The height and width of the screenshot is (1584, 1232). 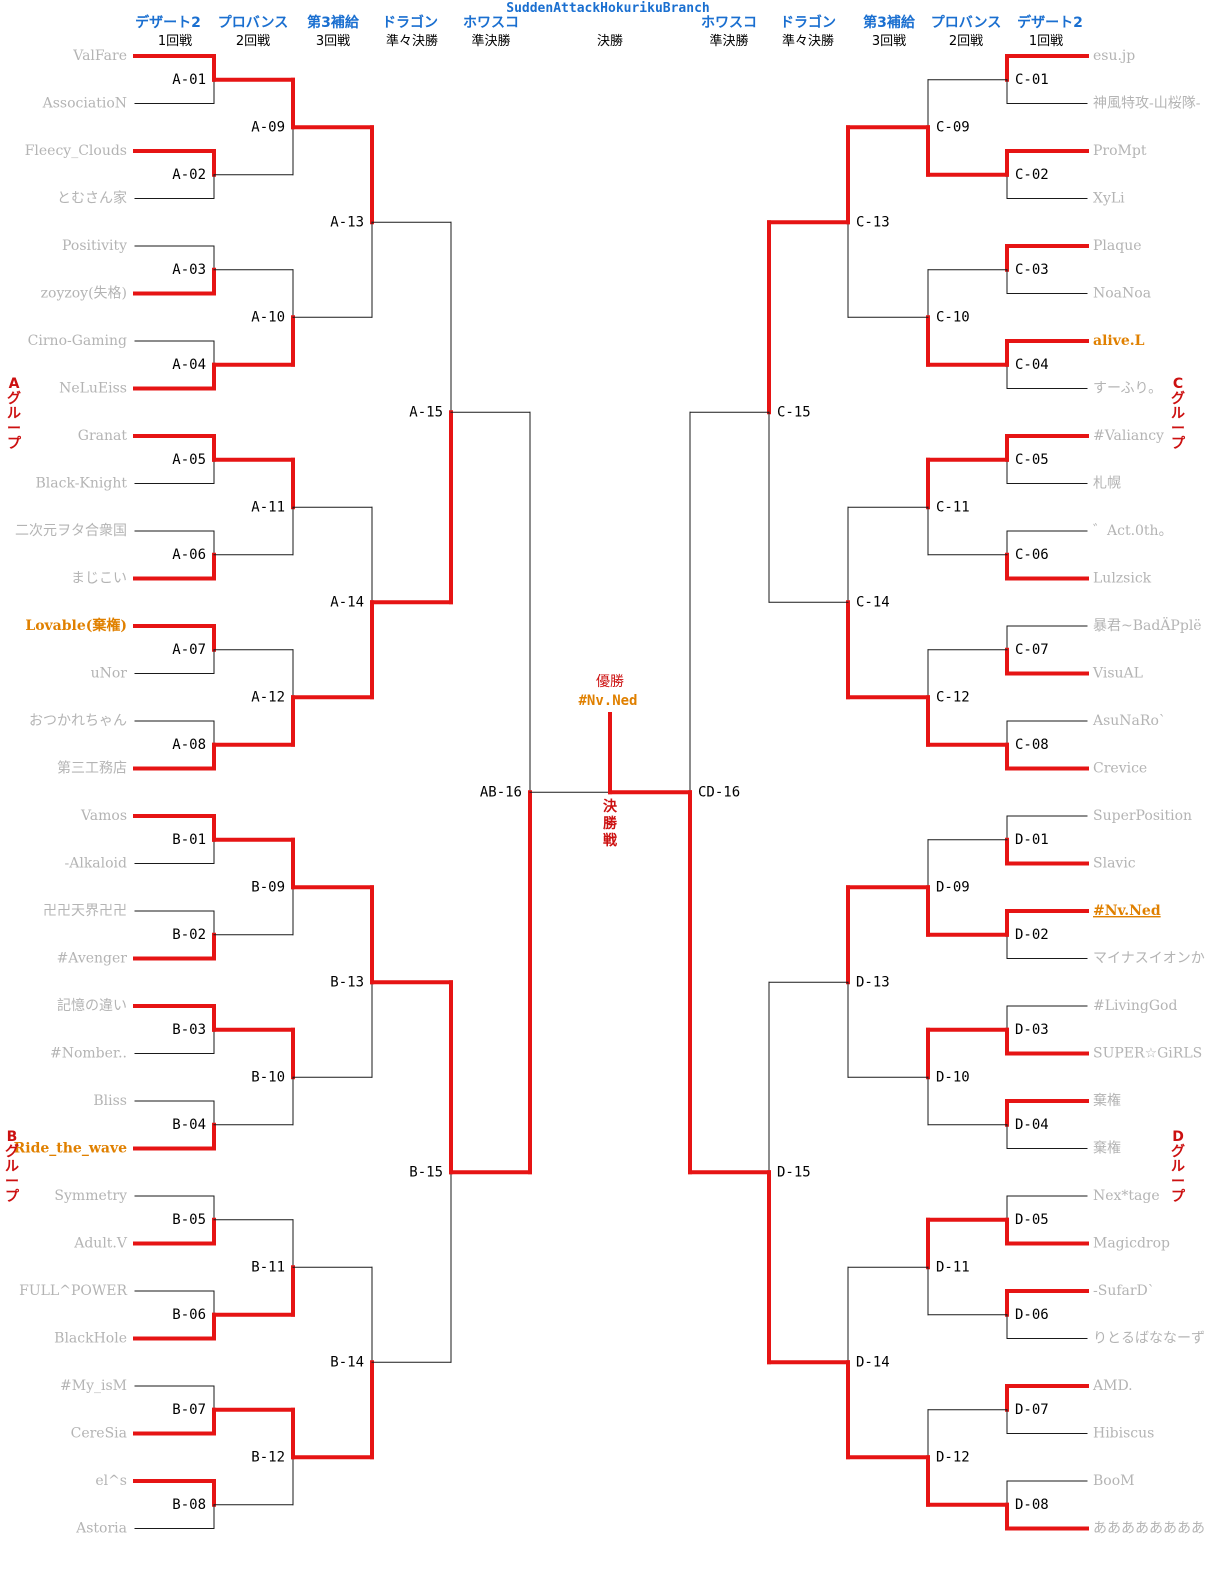 What do you see at coordinates (103, 816) in the screenshot?
I see `team-b-1: Vamos` at bounding box center [103, 816].